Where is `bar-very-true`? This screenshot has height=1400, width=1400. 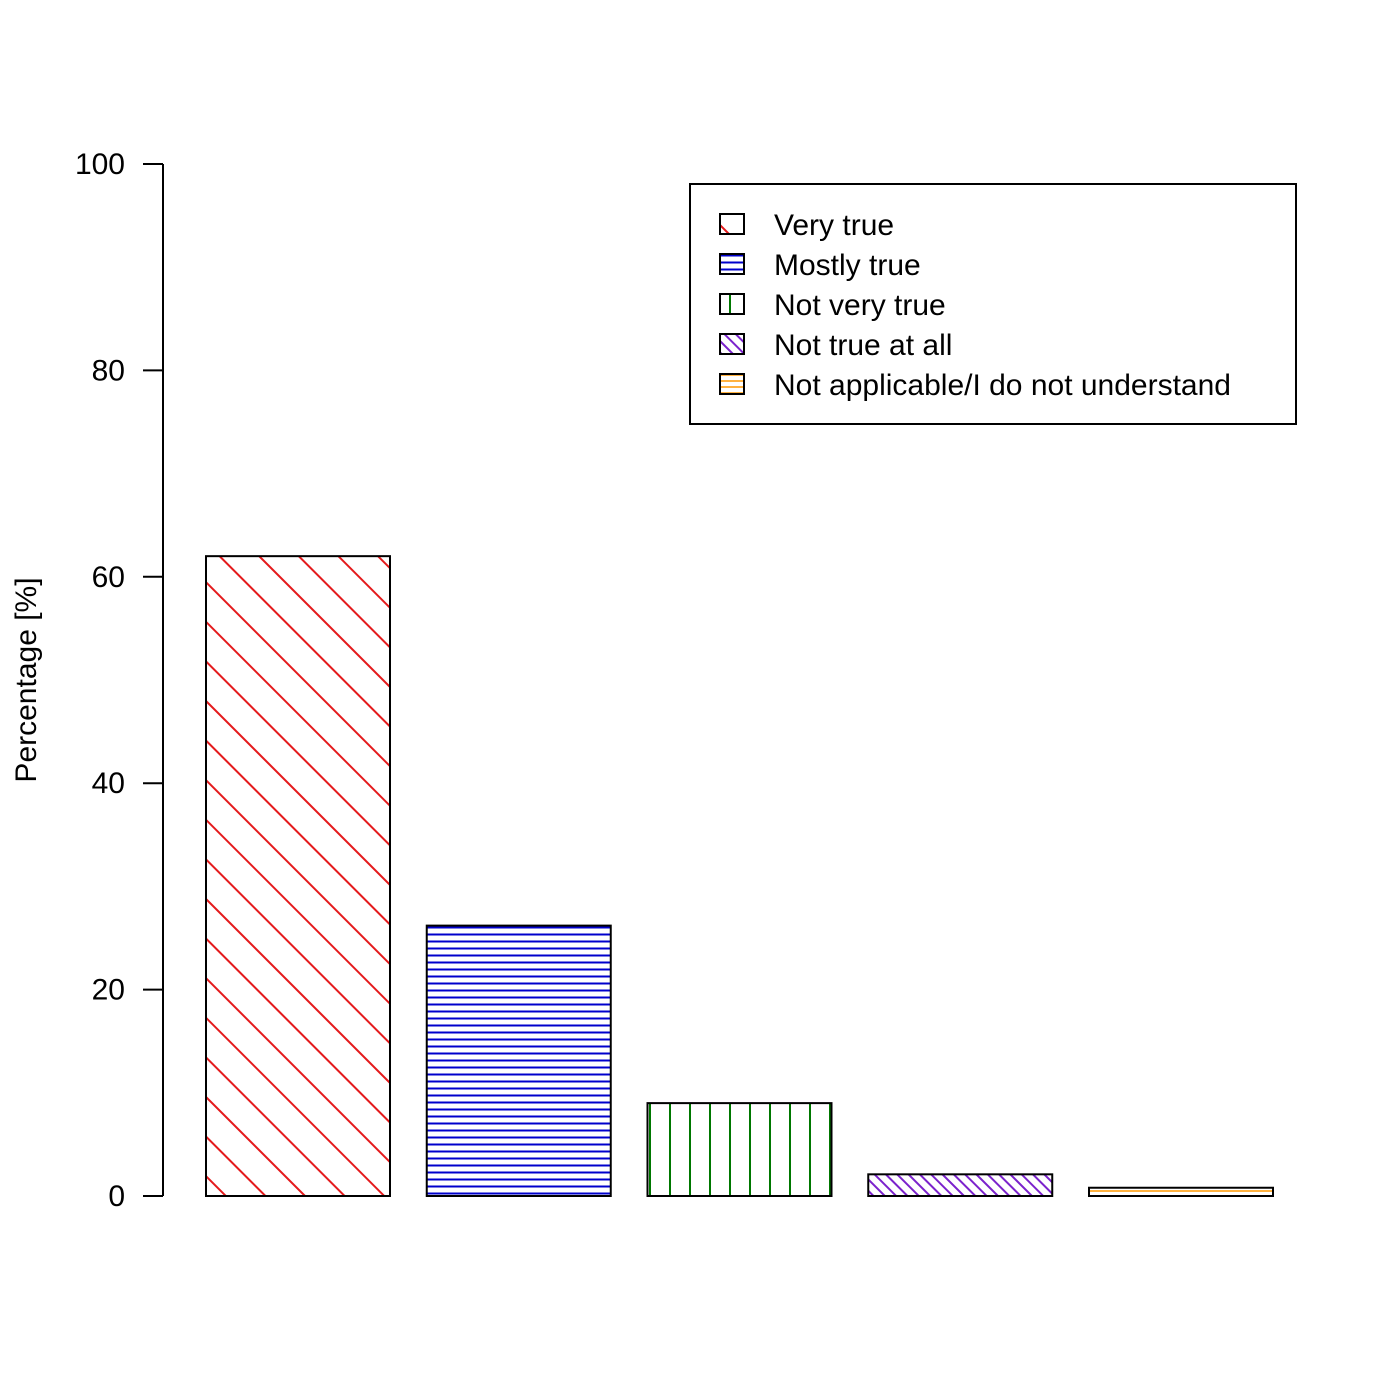
bar-very-true is located at coordinates (298, 876).